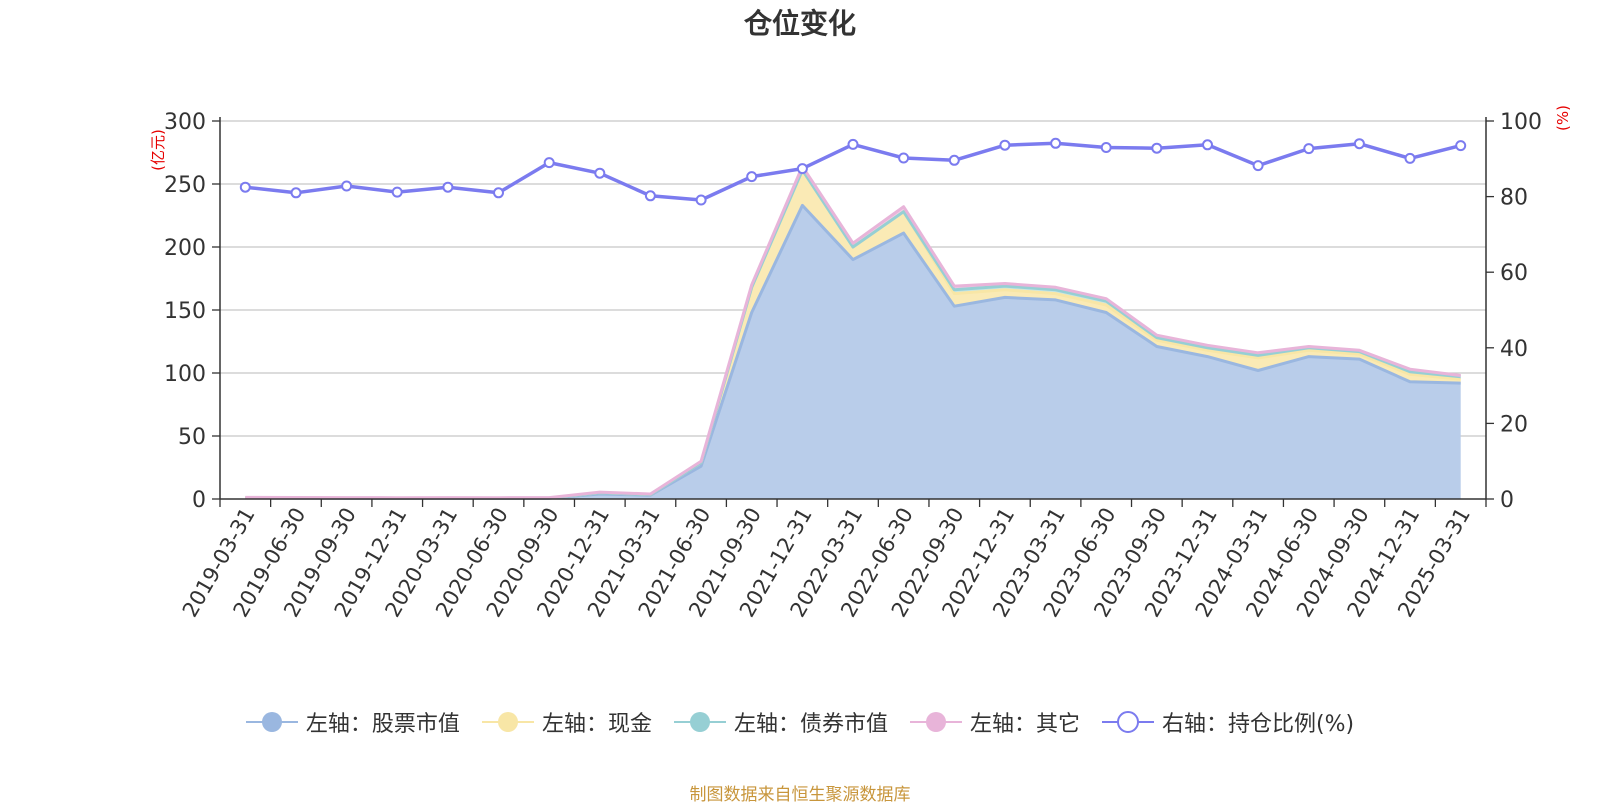 The height and width of the screenshot is (805, 1600). I want to click on left-axis-tick-label: 150, so click(185, 311).